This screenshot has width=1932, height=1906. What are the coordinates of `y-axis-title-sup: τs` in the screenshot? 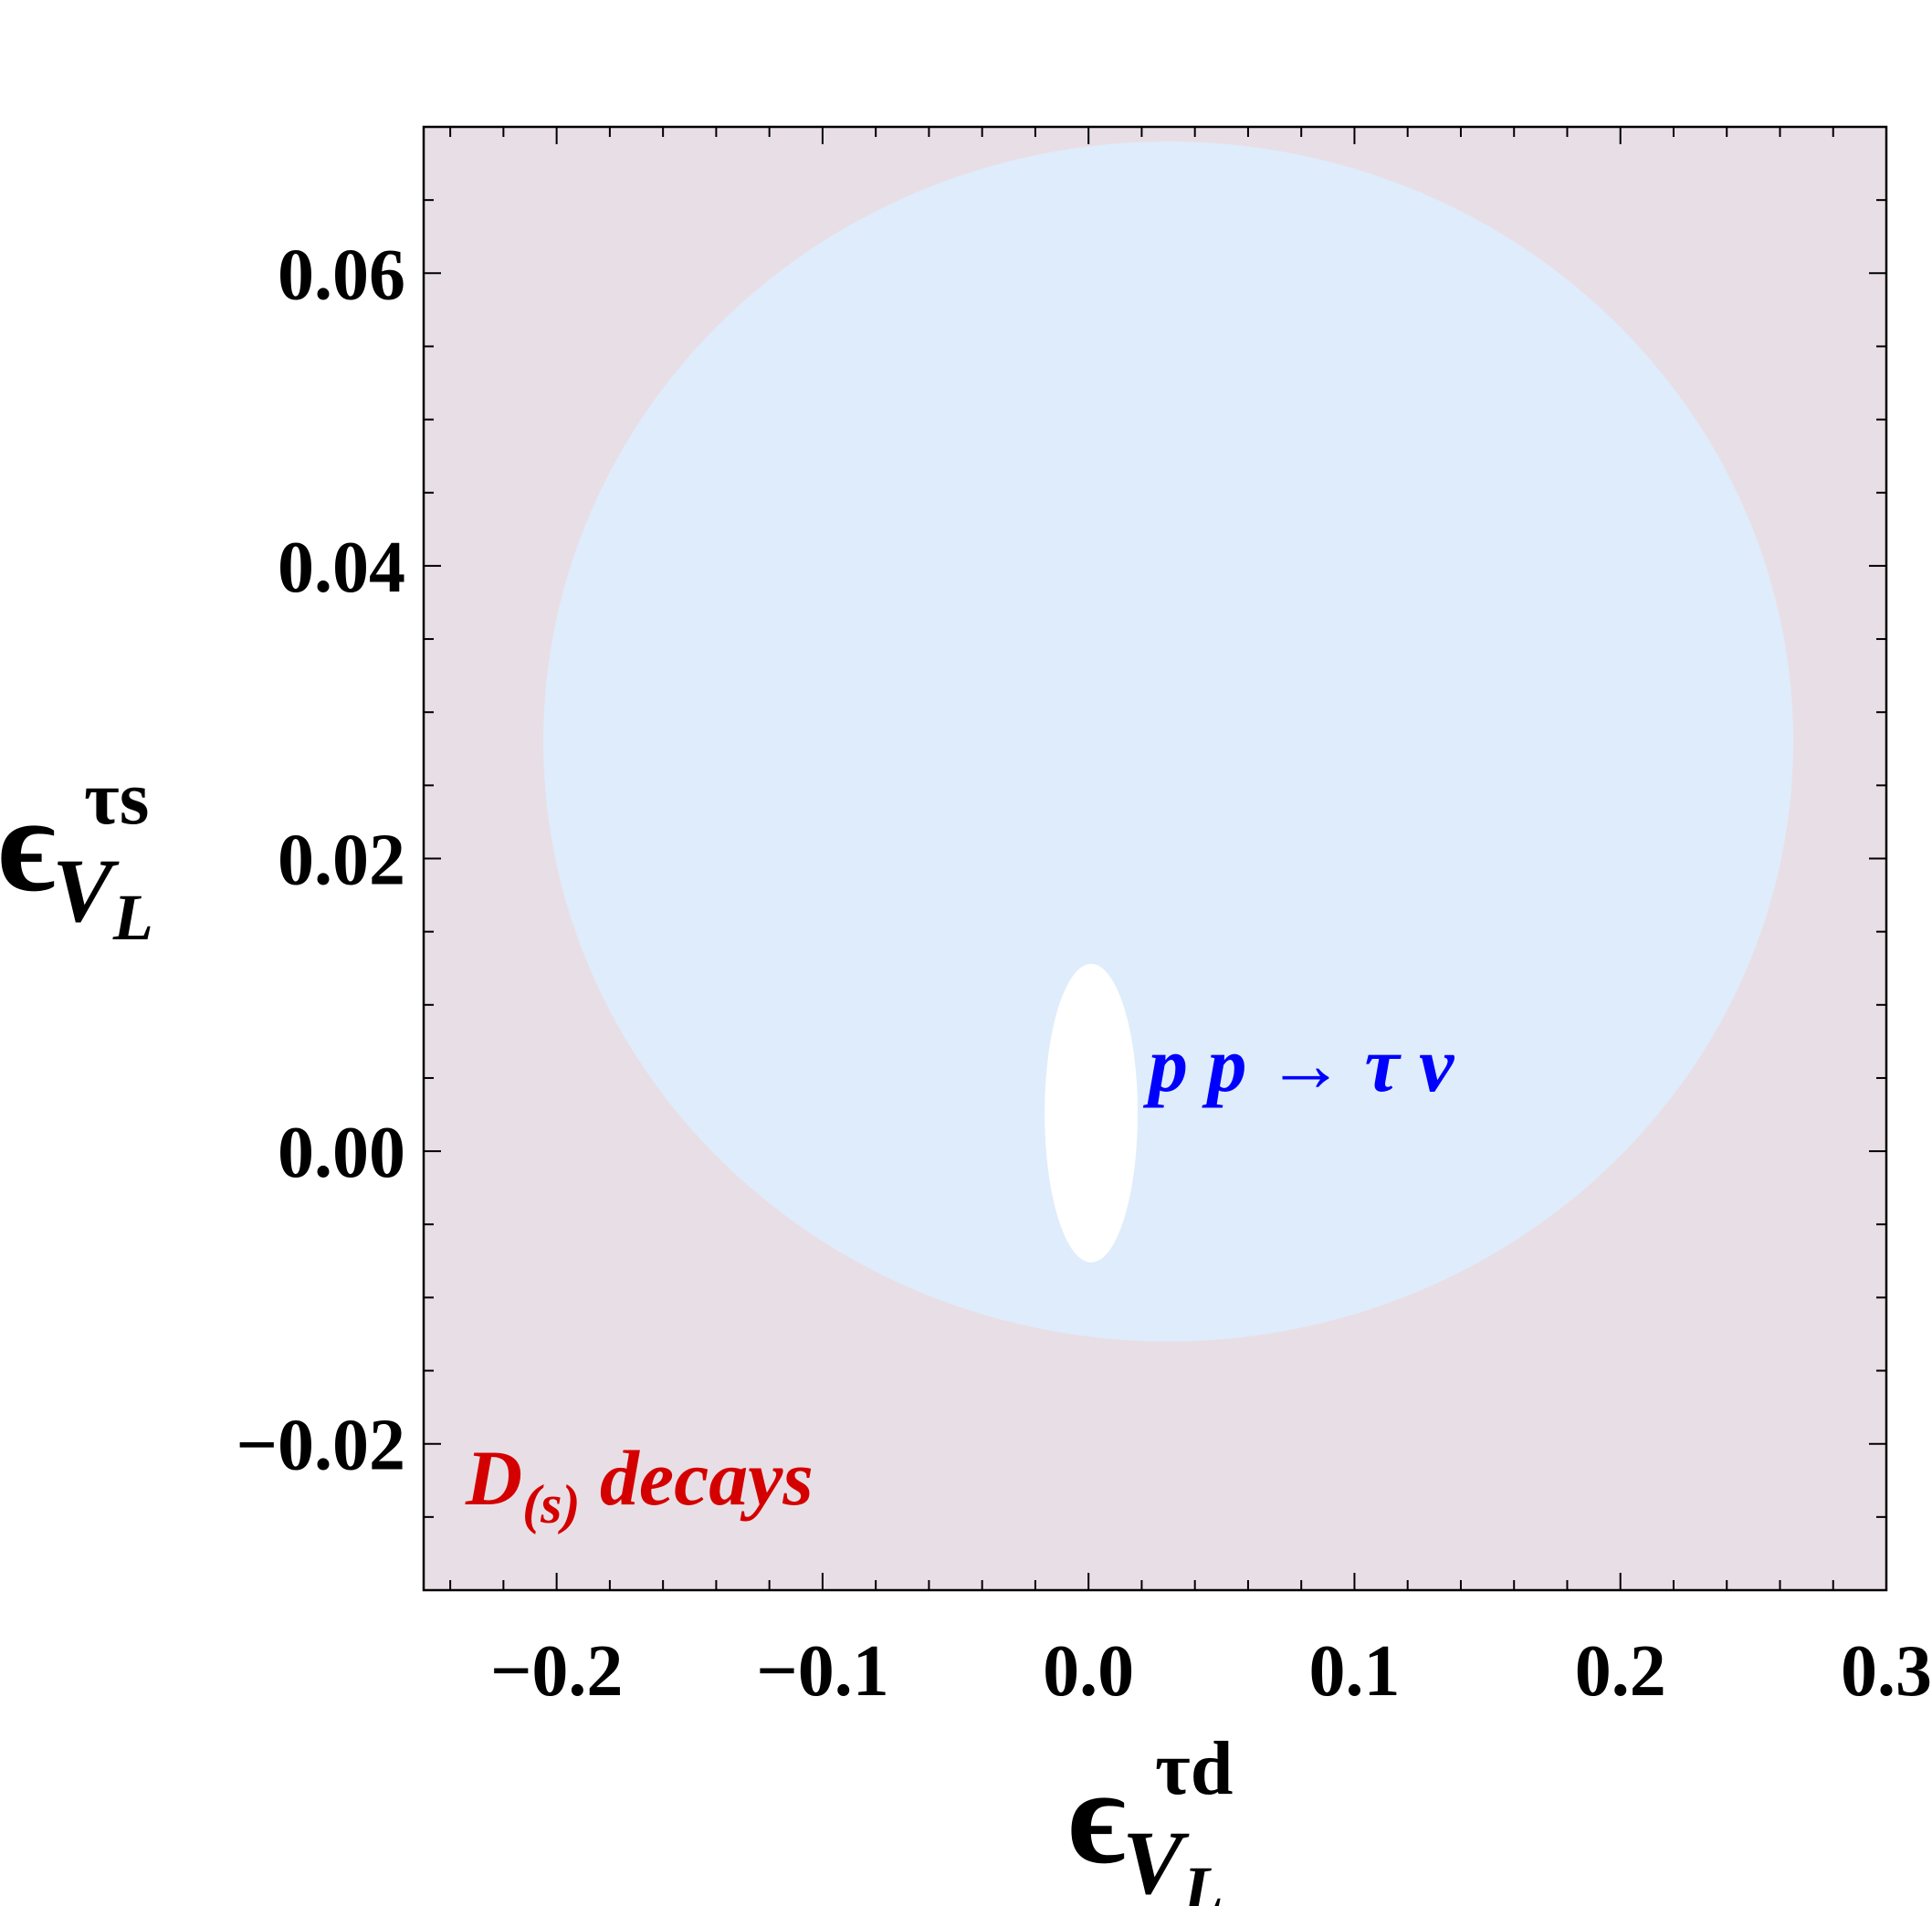 It's located at (116, 798).